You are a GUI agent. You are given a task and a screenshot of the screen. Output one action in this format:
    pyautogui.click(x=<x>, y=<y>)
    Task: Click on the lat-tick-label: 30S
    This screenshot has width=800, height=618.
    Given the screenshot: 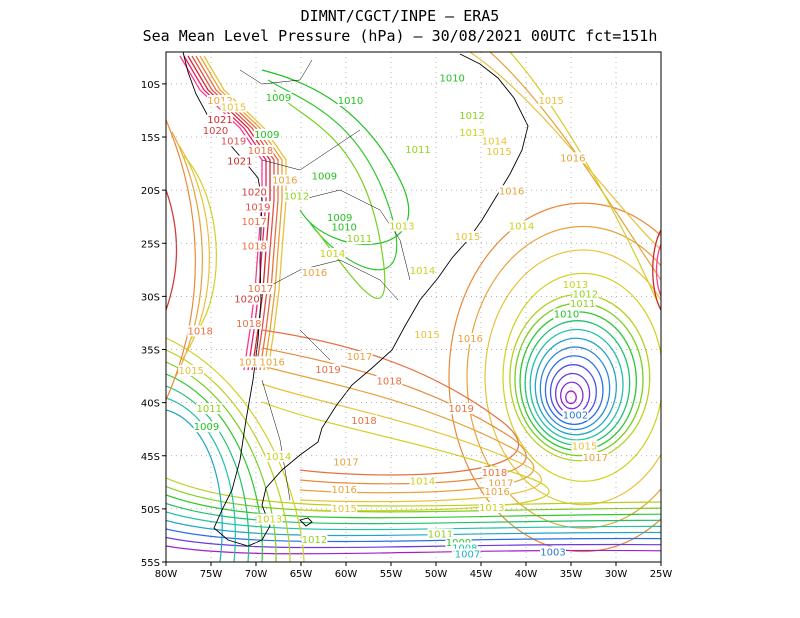 What is the action you would take?
    pyautogui.click(x=150, y=297)
    